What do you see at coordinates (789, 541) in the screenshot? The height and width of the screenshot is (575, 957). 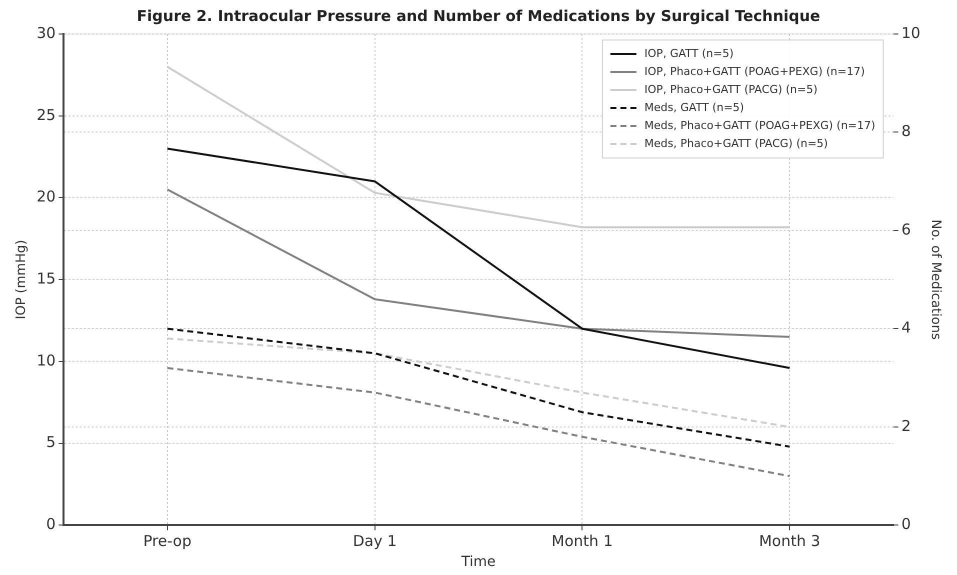 I see `x-tick-label: Month 3` at bounding box center [789, 541].